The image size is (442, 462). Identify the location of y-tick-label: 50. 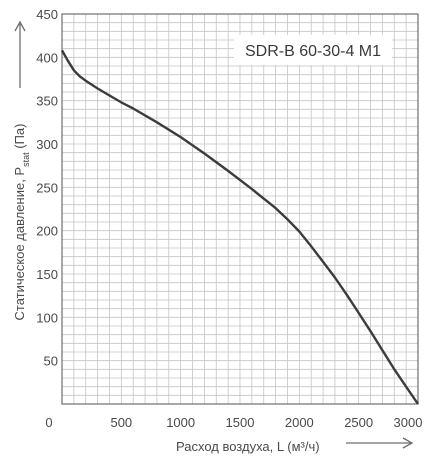
(51, 361).